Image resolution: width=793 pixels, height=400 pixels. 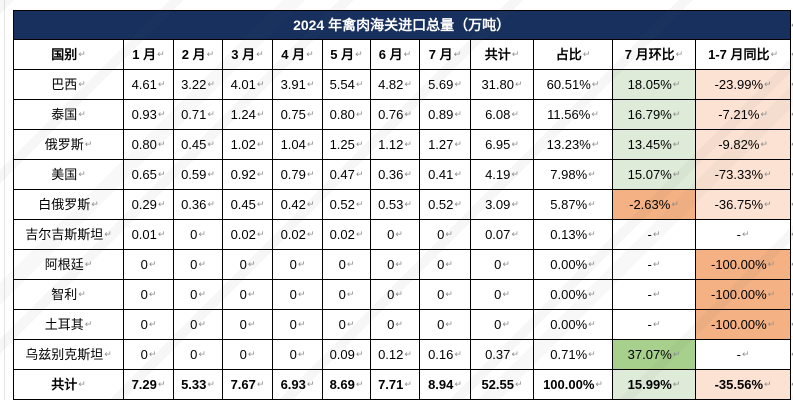 I want to click on mom-cell: 37.07%↵, so click(x=654, y=354).